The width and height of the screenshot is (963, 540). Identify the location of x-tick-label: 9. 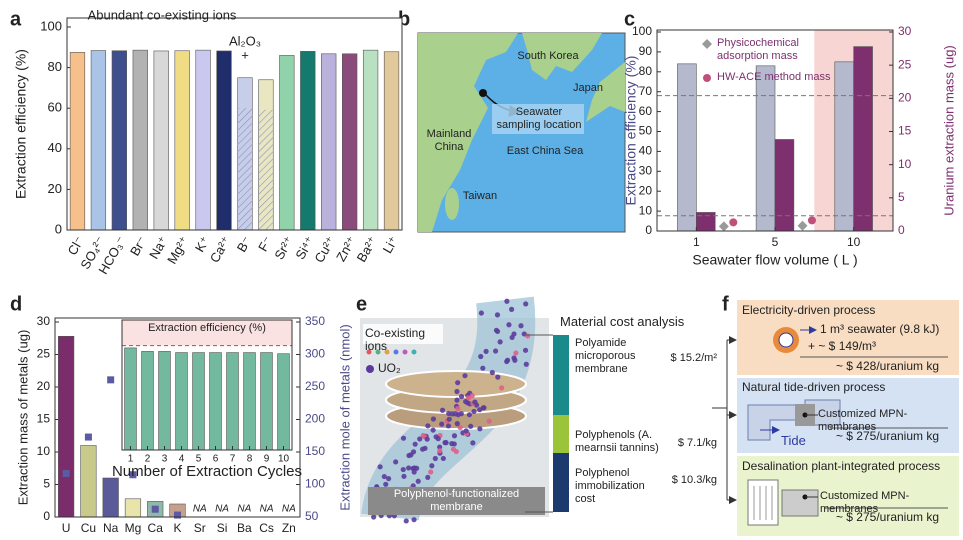
(267, 459).